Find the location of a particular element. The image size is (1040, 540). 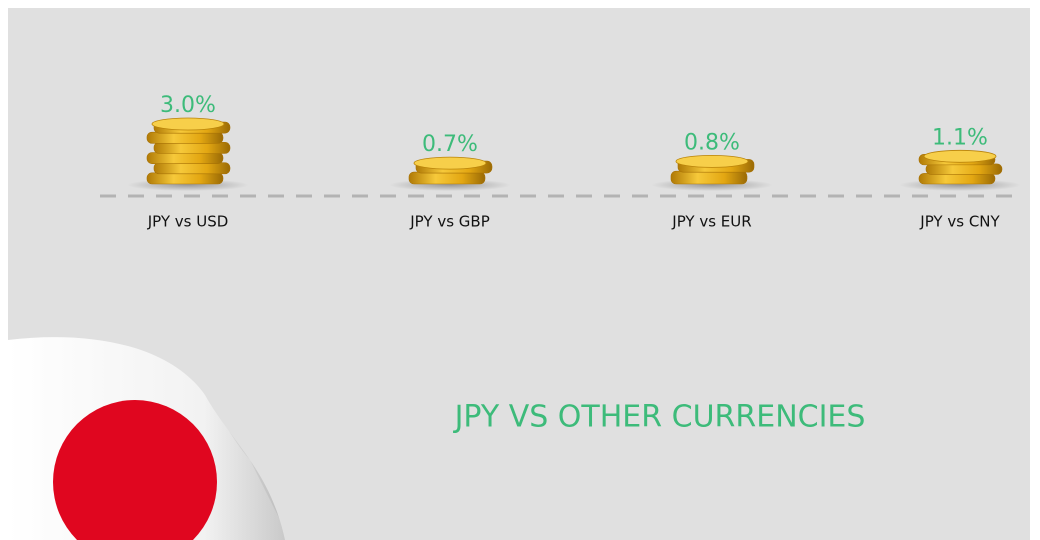

x-tick-label: JPY vs USD is located at coordinates (188, 222).